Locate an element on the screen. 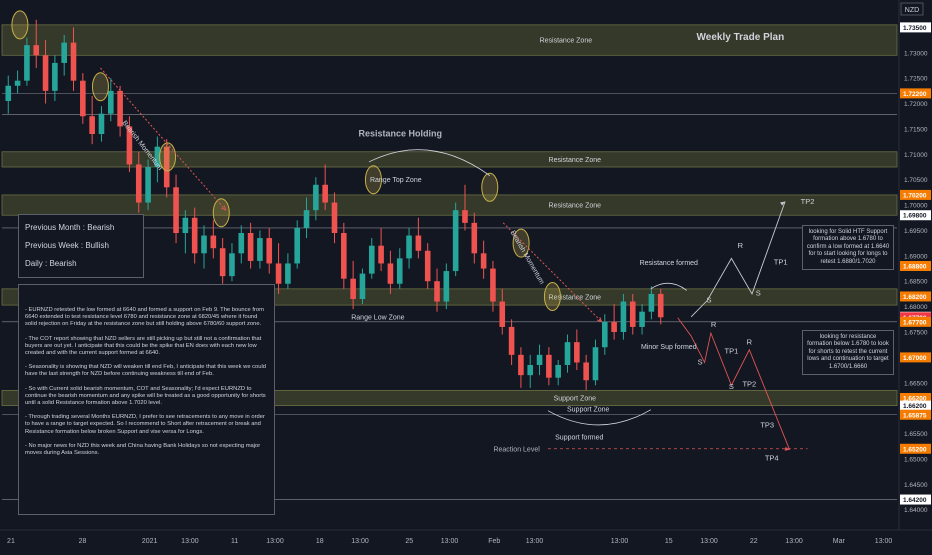 This screenshot has height=555, width=932. price-tick-label: 1.69000 is located at coordinates (916, 256).